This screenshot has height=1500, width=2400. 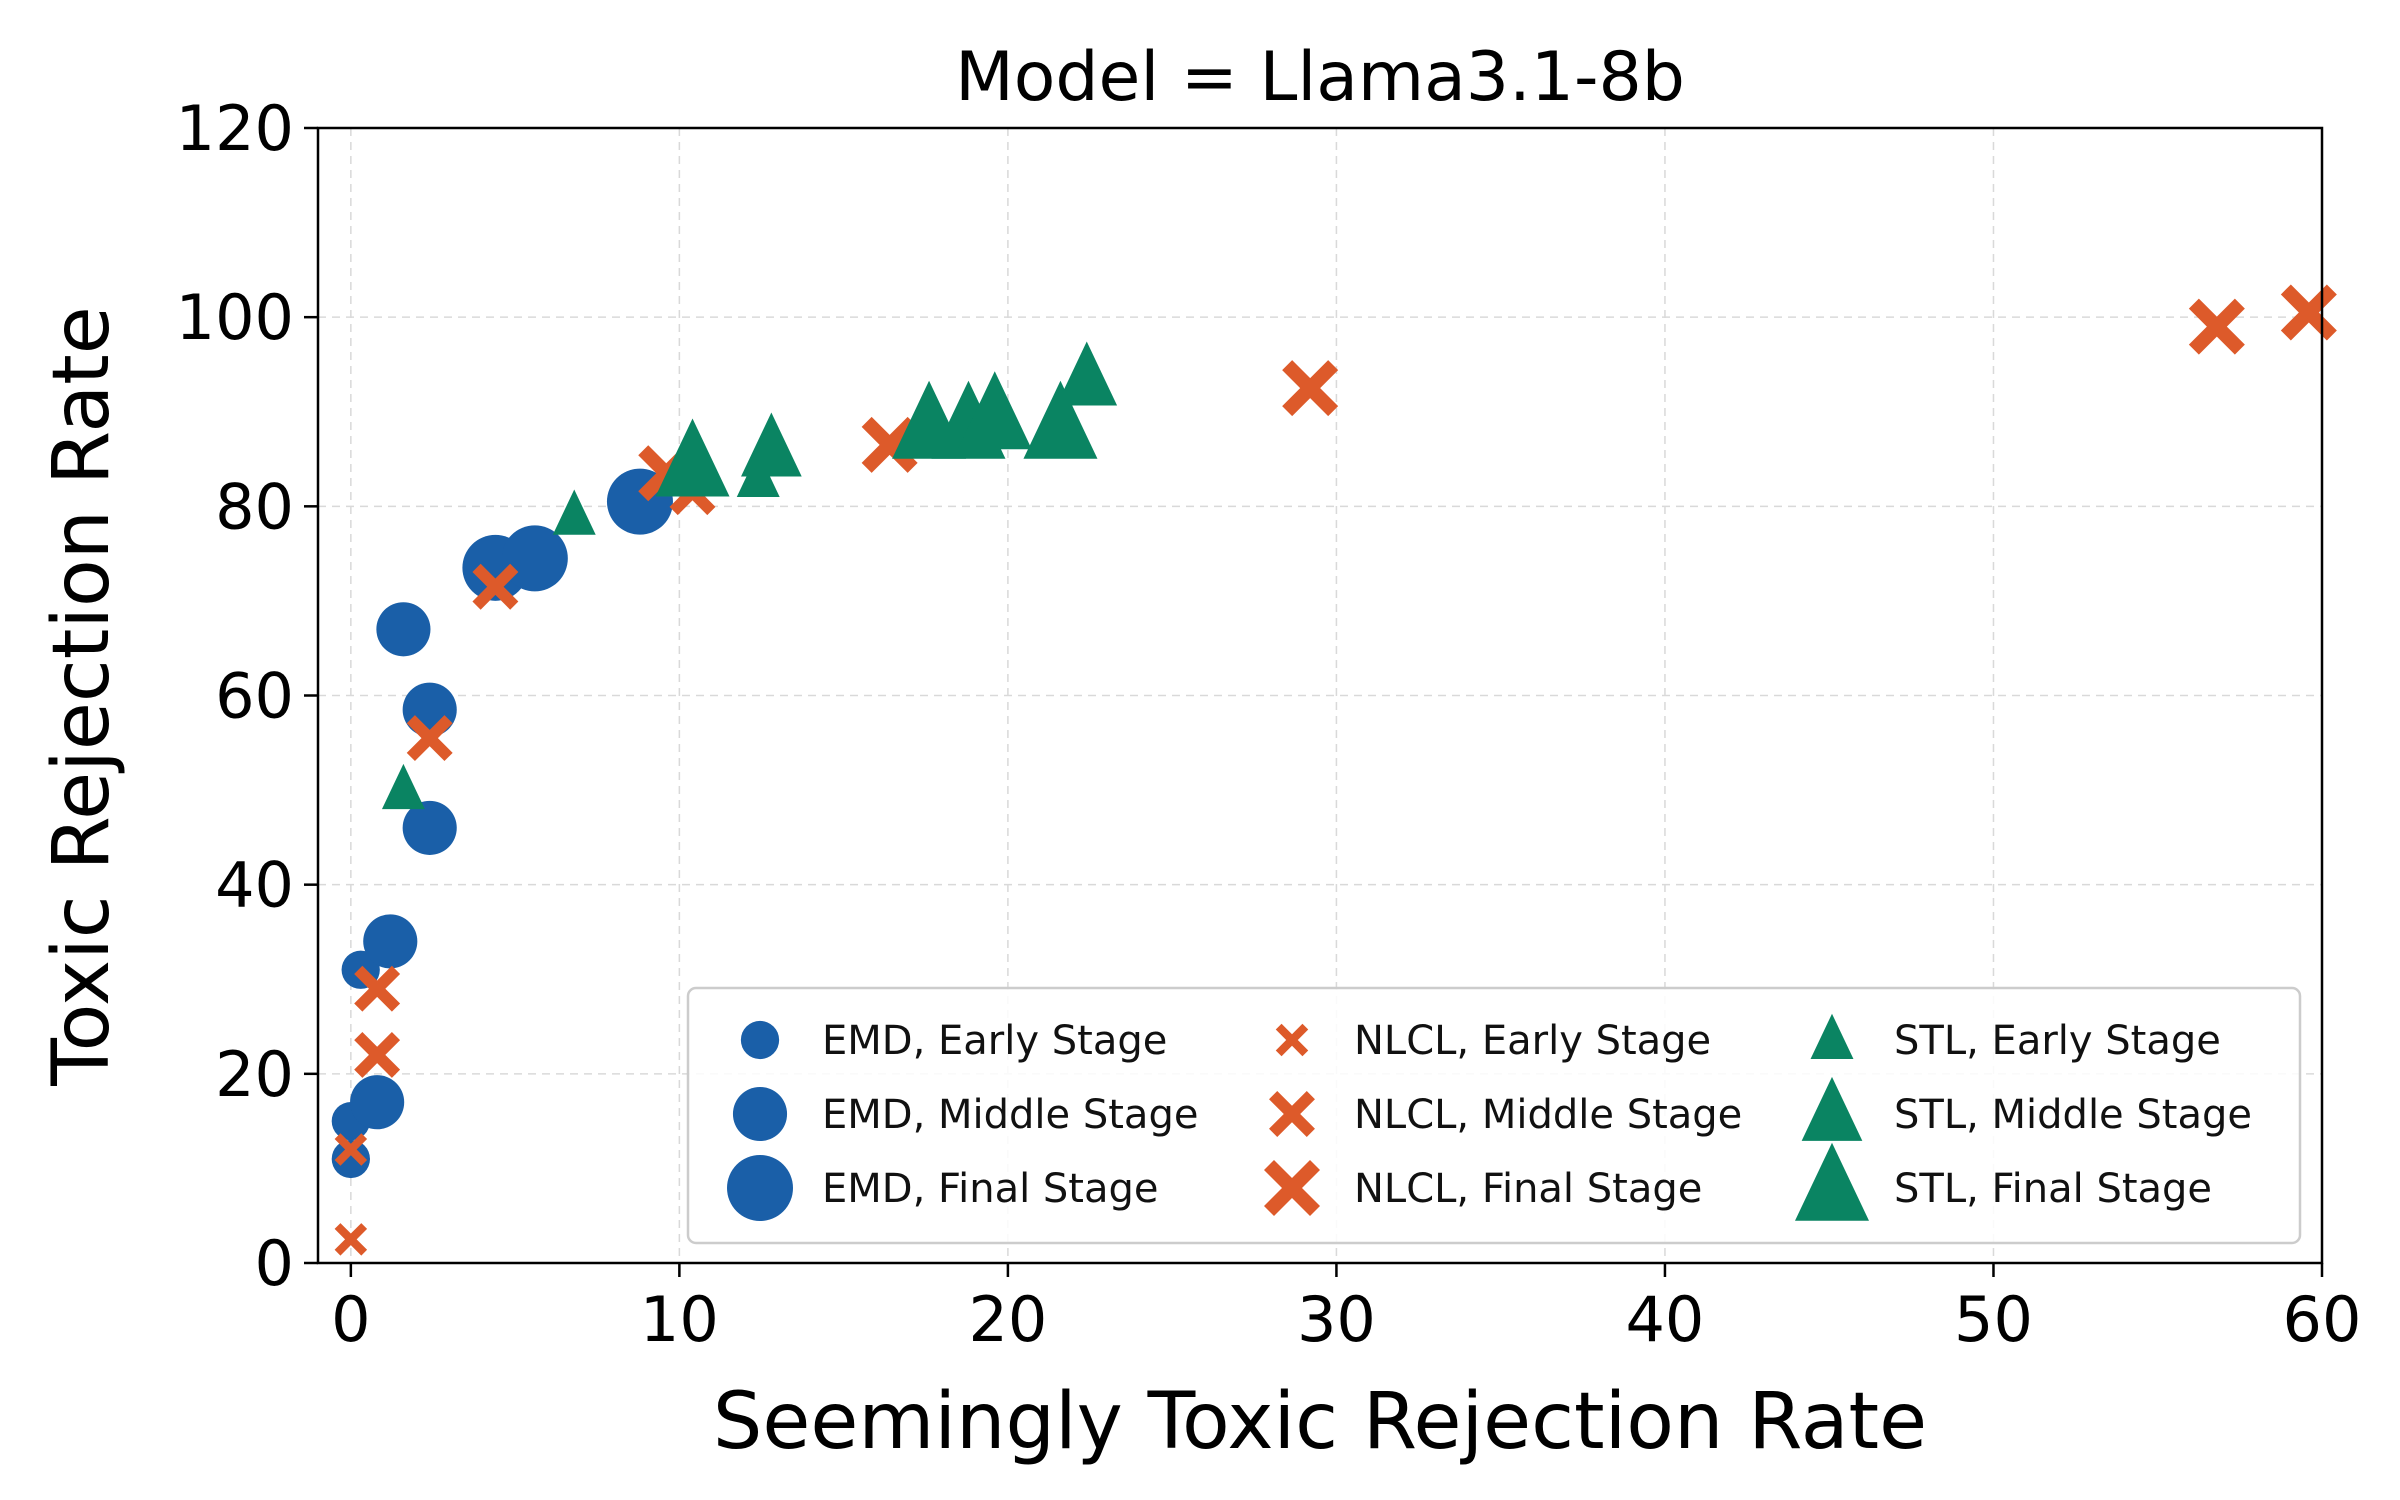 What do you see at coordinates (254, 885) in the screenshot?
I see `y-tick-label: 40` at bounding box center [254, 885].